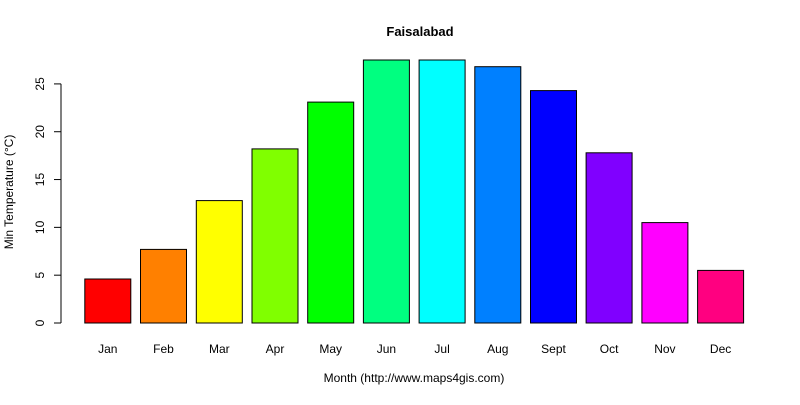 The width and height of the screenshot is (800, 405). Describe the element at coordinates (107, 349) in the screenshot. I see `x-tick-label: Jan` at that location.